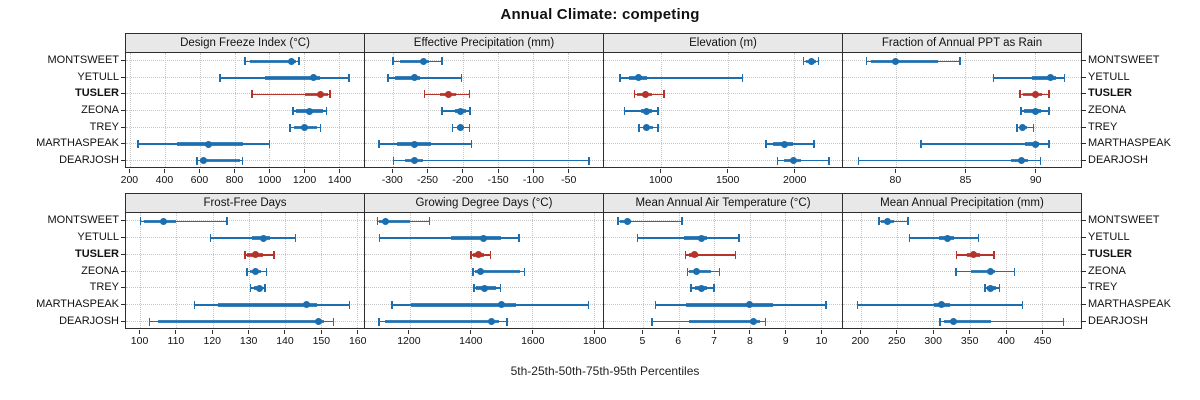 The width and height of the screenshot is (1200, 400). Describe the element at coordinates (104, 126) in the screenshot. I see `site-label-left: TREY` at that location.